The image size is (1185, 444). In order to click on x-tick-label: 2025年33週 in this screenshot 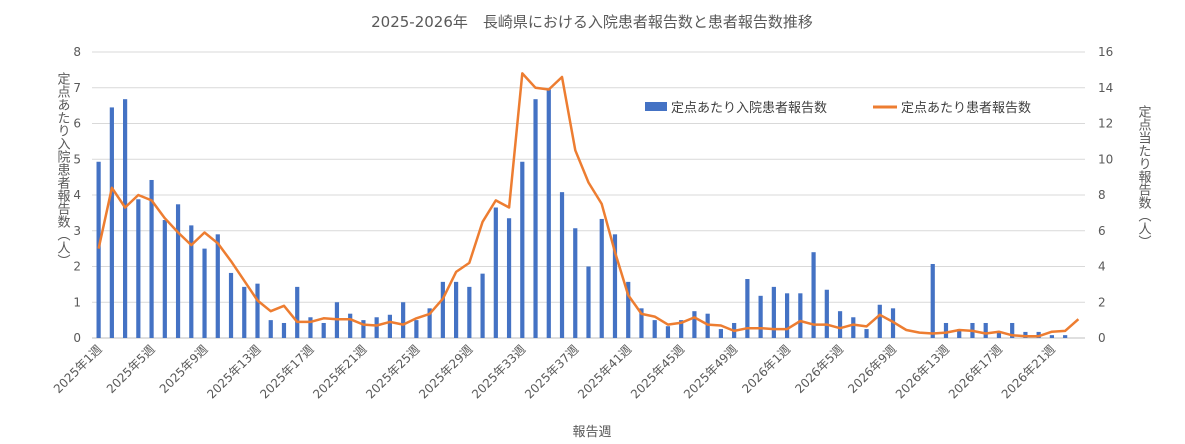, I will do `click(498, 371)`.